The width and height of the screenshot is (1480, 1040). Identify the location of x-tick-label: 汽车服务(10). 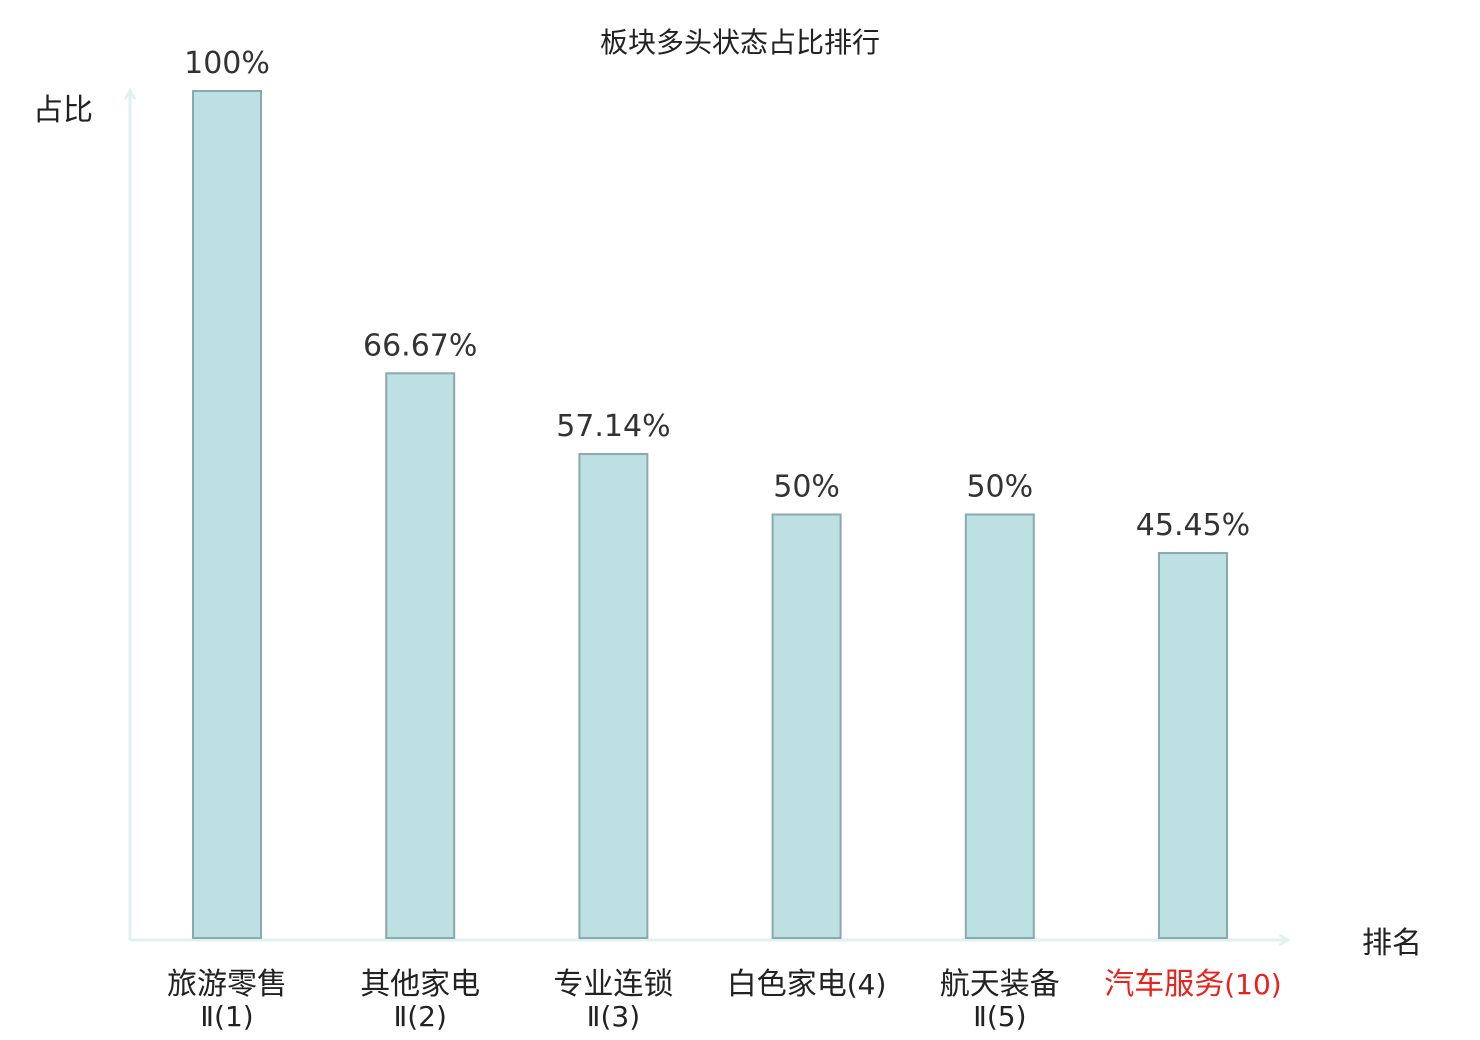
(1192, 984).